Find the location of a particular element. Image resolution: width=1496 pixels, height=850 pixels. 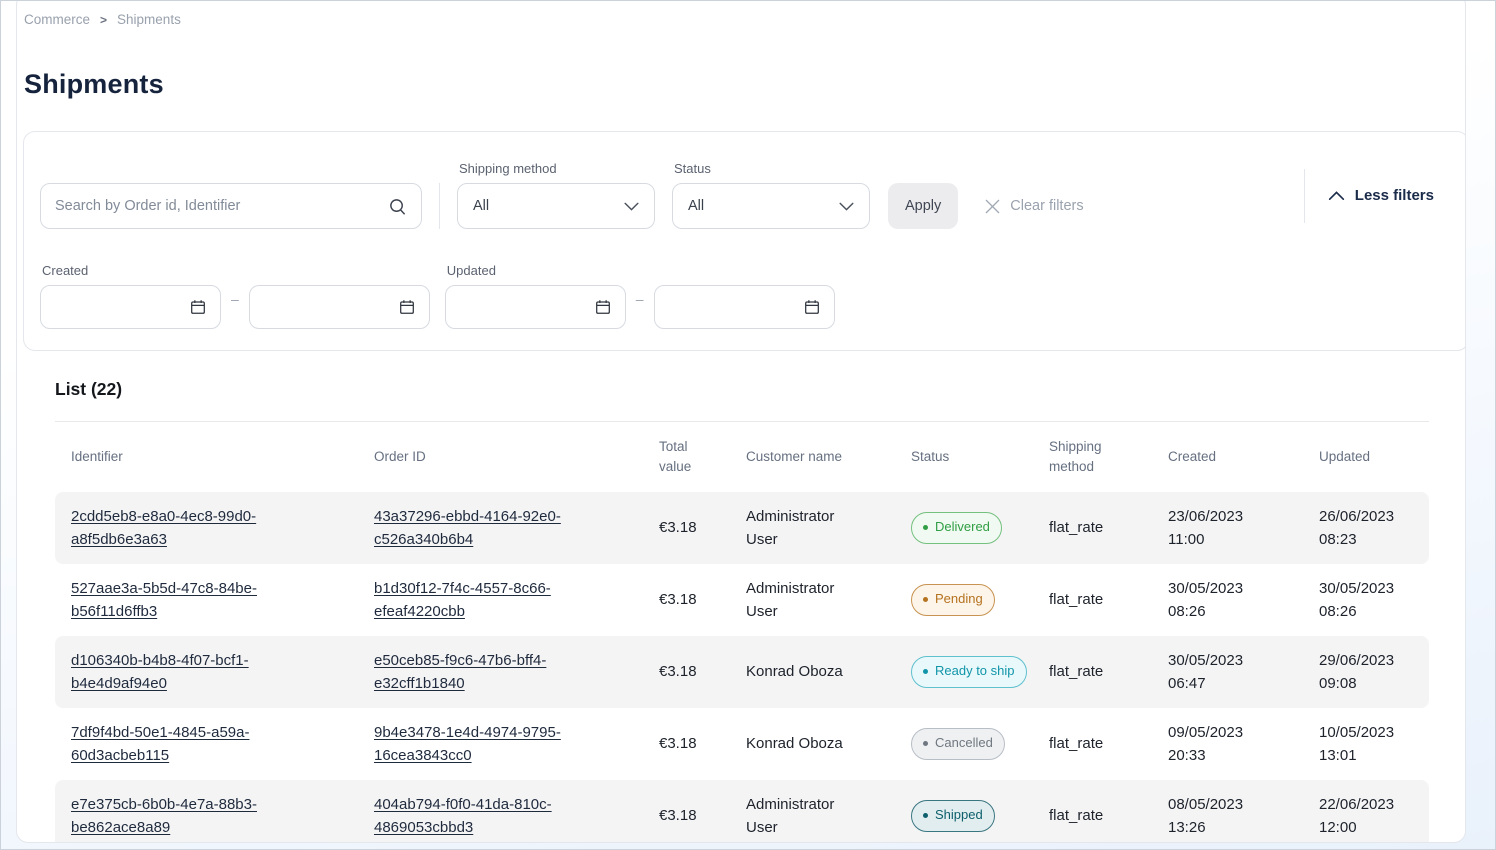

status-badge: Shipped is located at coordinates (953, 816).